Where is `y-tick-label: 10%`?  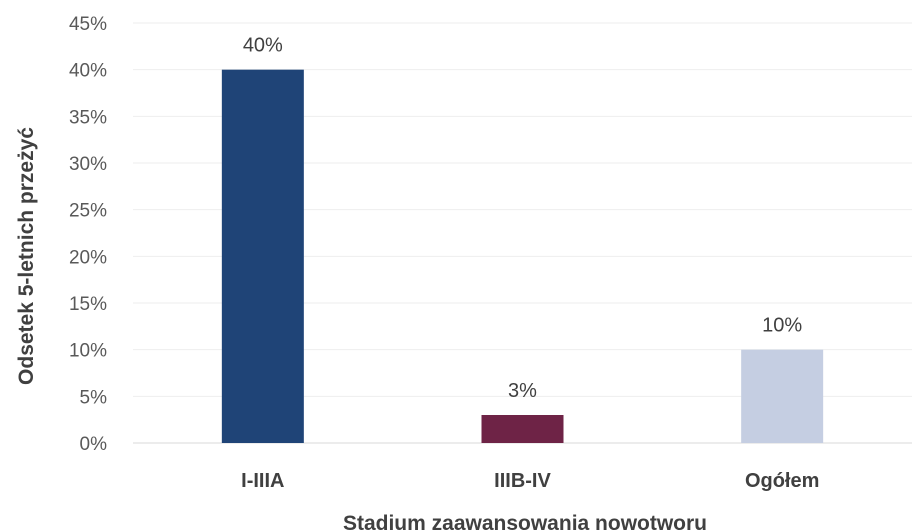
y-tick-label: 10% is located at coordinates (88, 351).